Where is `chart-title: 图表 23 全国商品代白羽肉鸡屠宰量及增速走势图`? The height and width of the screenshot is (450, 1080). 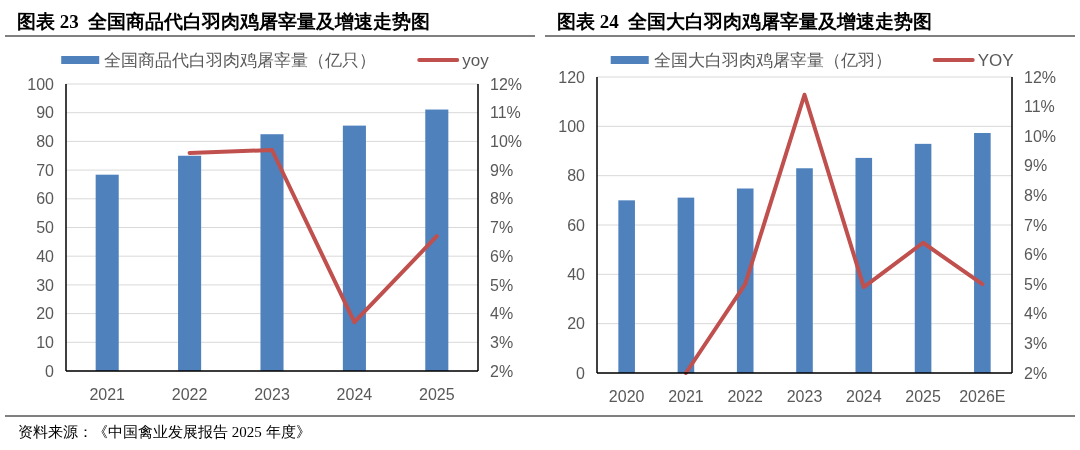 chart-title: 图表 23 全国商品代白羽肉鸡屠宰量及增速走势图 is located at coordinates (224, 21).